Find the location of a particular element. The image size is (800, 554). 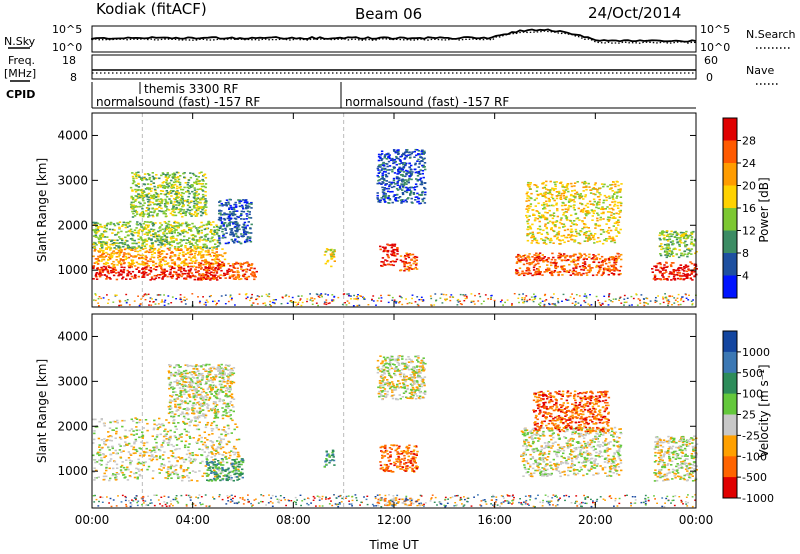

nave-tick-top: 60 is located at coordinates (711, 60).